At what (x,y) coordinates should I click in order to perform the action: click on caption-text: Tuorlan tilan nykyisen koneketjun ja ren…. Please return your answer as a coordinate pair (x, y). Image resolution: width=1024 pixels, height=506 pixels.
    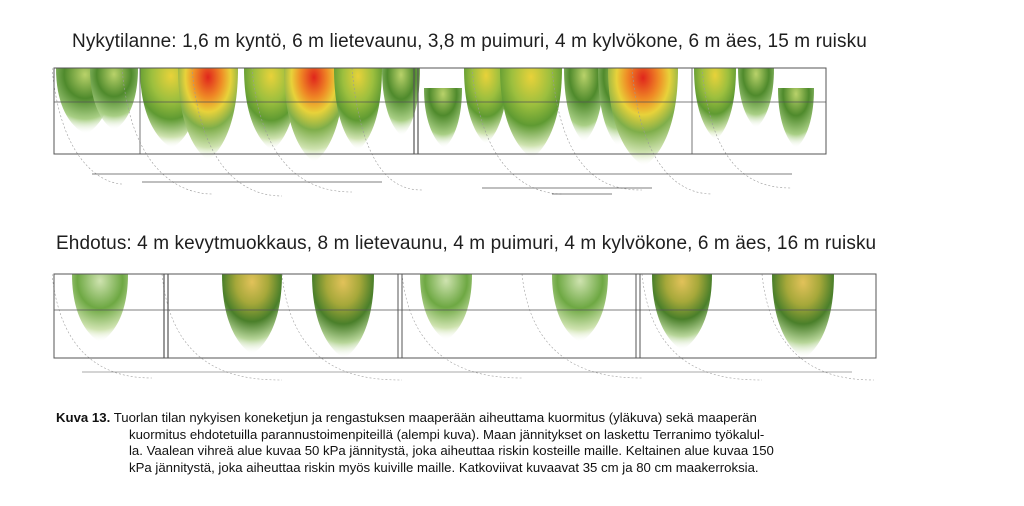
    Looking at the image, I should click on (435, 417).